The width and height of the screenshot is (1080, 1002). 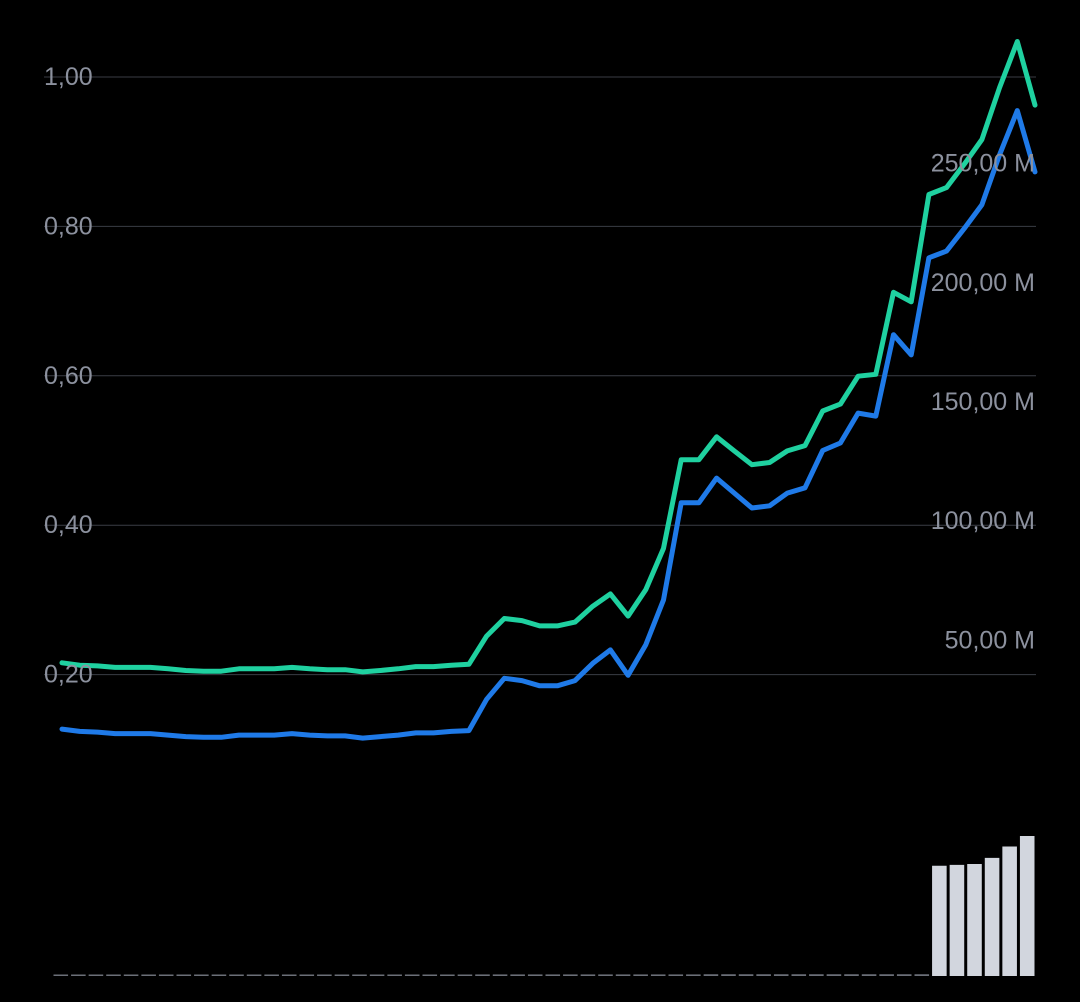 I want to click on left-tick-label: 0,60, so click(x=68, y=376).